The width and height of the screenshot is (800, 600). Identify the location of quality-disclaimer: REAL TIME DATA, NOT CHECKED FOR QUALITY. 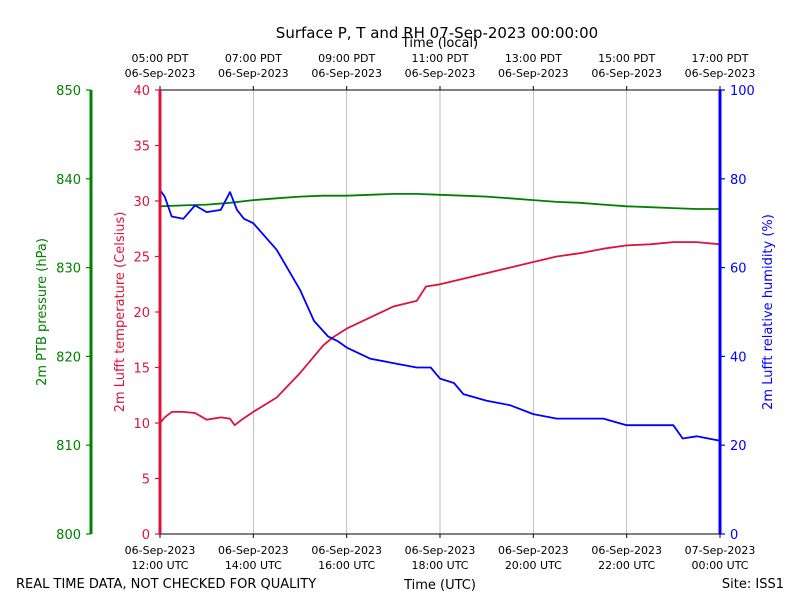
(166, 584).